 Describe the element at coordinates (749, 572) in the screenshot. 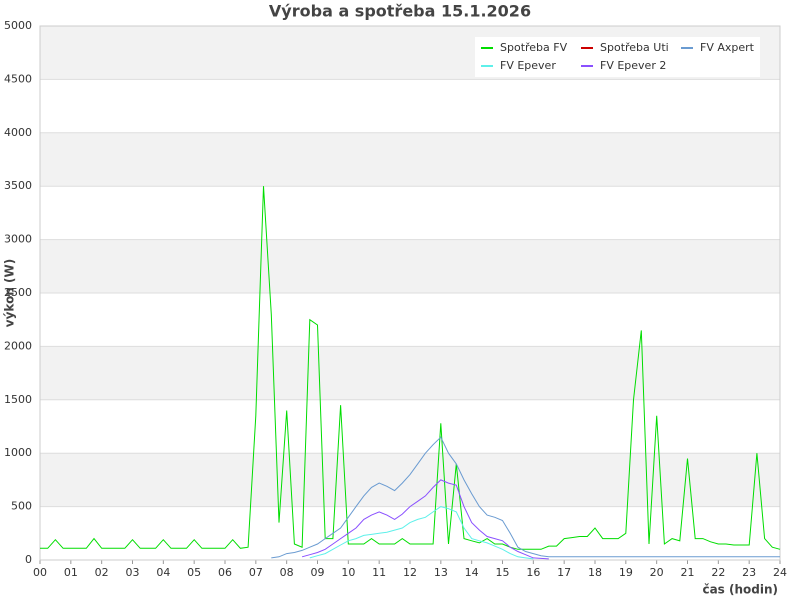

I see `x-tick-label: 23` at that location.